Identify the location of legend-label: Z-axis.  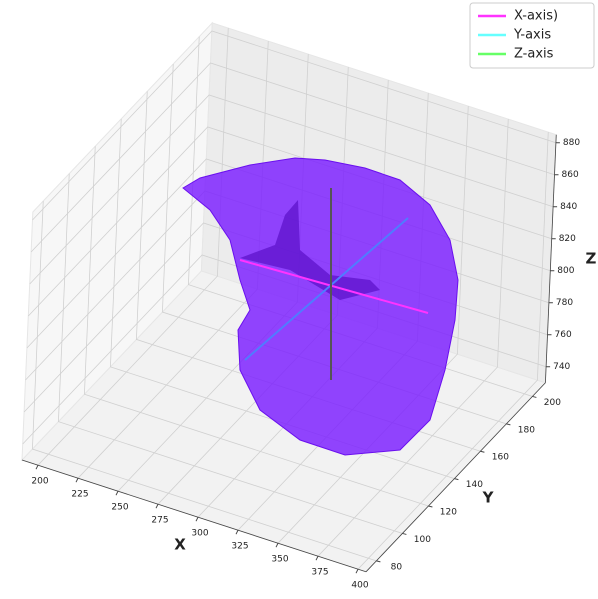
(534, 54).